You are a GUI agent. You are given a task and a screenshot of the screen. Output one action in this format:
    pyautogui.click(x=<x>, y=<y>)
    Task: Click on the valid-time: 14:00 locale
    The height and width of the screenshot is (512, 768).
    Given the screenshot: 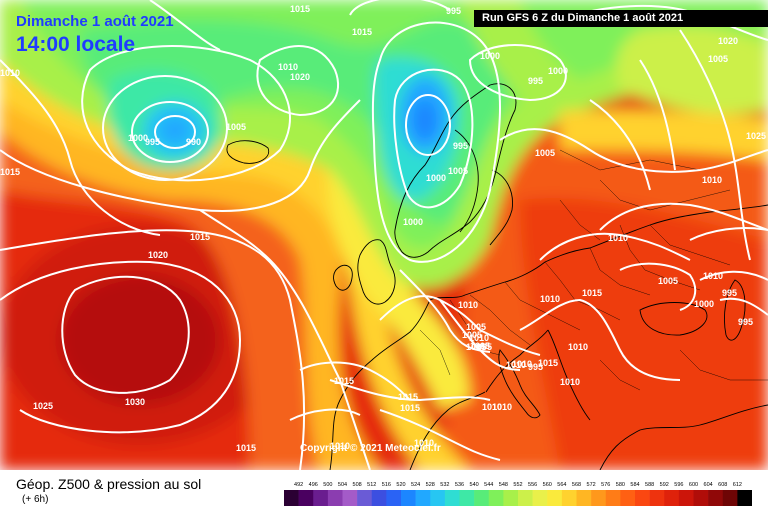 What is the action you would take?
    pyautogui.click(x=76, y=44)
    